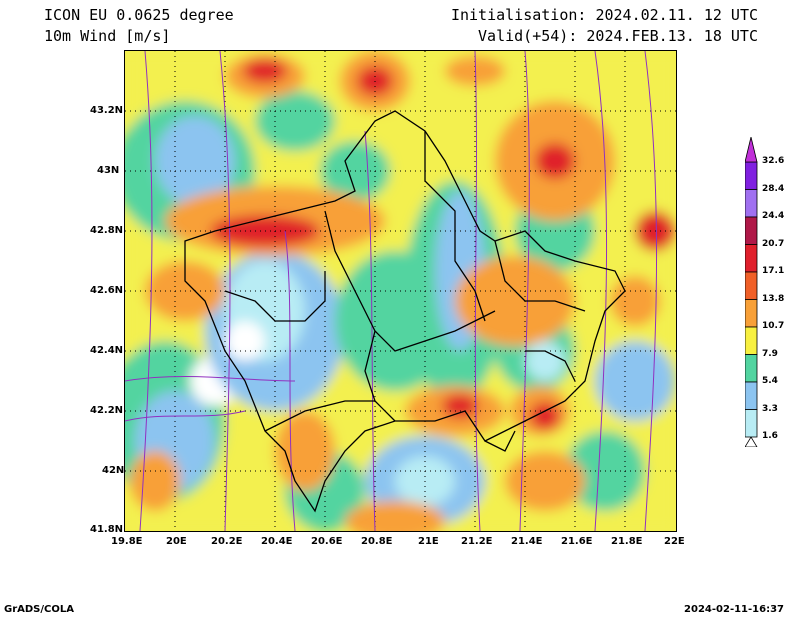 The height and width of the screenshot is (618, 800). I want to click on colorbar-label: 20.7, so click(773, 243).